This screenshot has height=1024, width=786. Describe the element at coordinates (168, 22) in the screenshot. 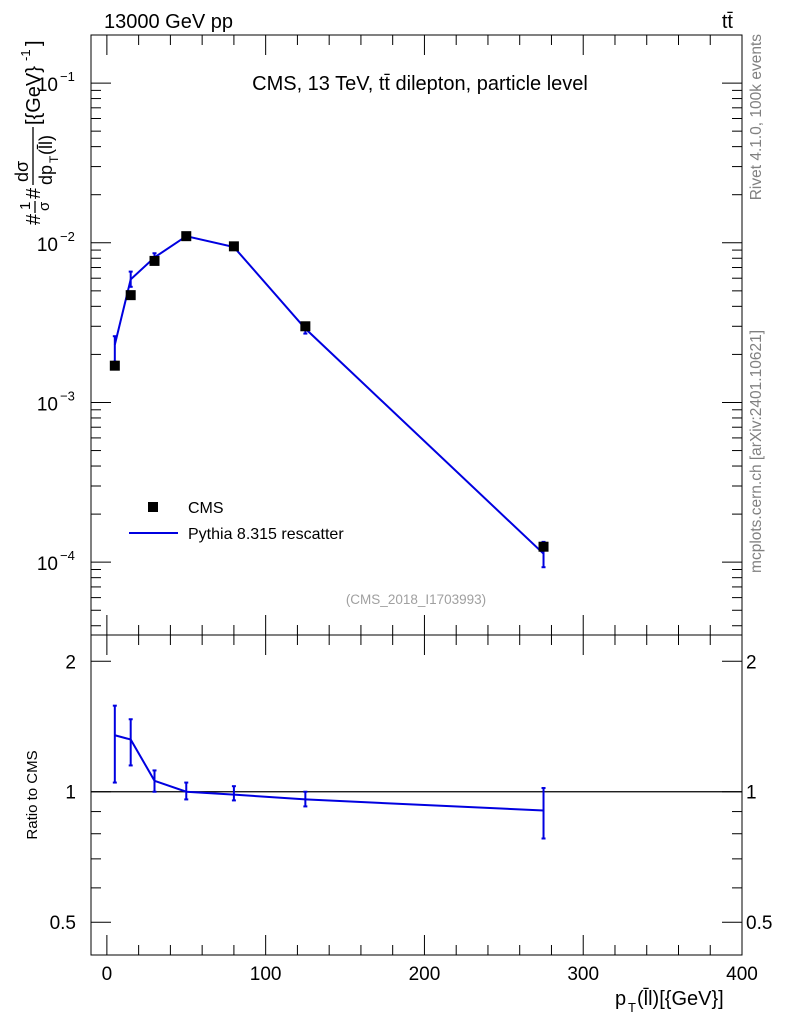

I see `header-left-label: 13000 GeV pp` at that location.